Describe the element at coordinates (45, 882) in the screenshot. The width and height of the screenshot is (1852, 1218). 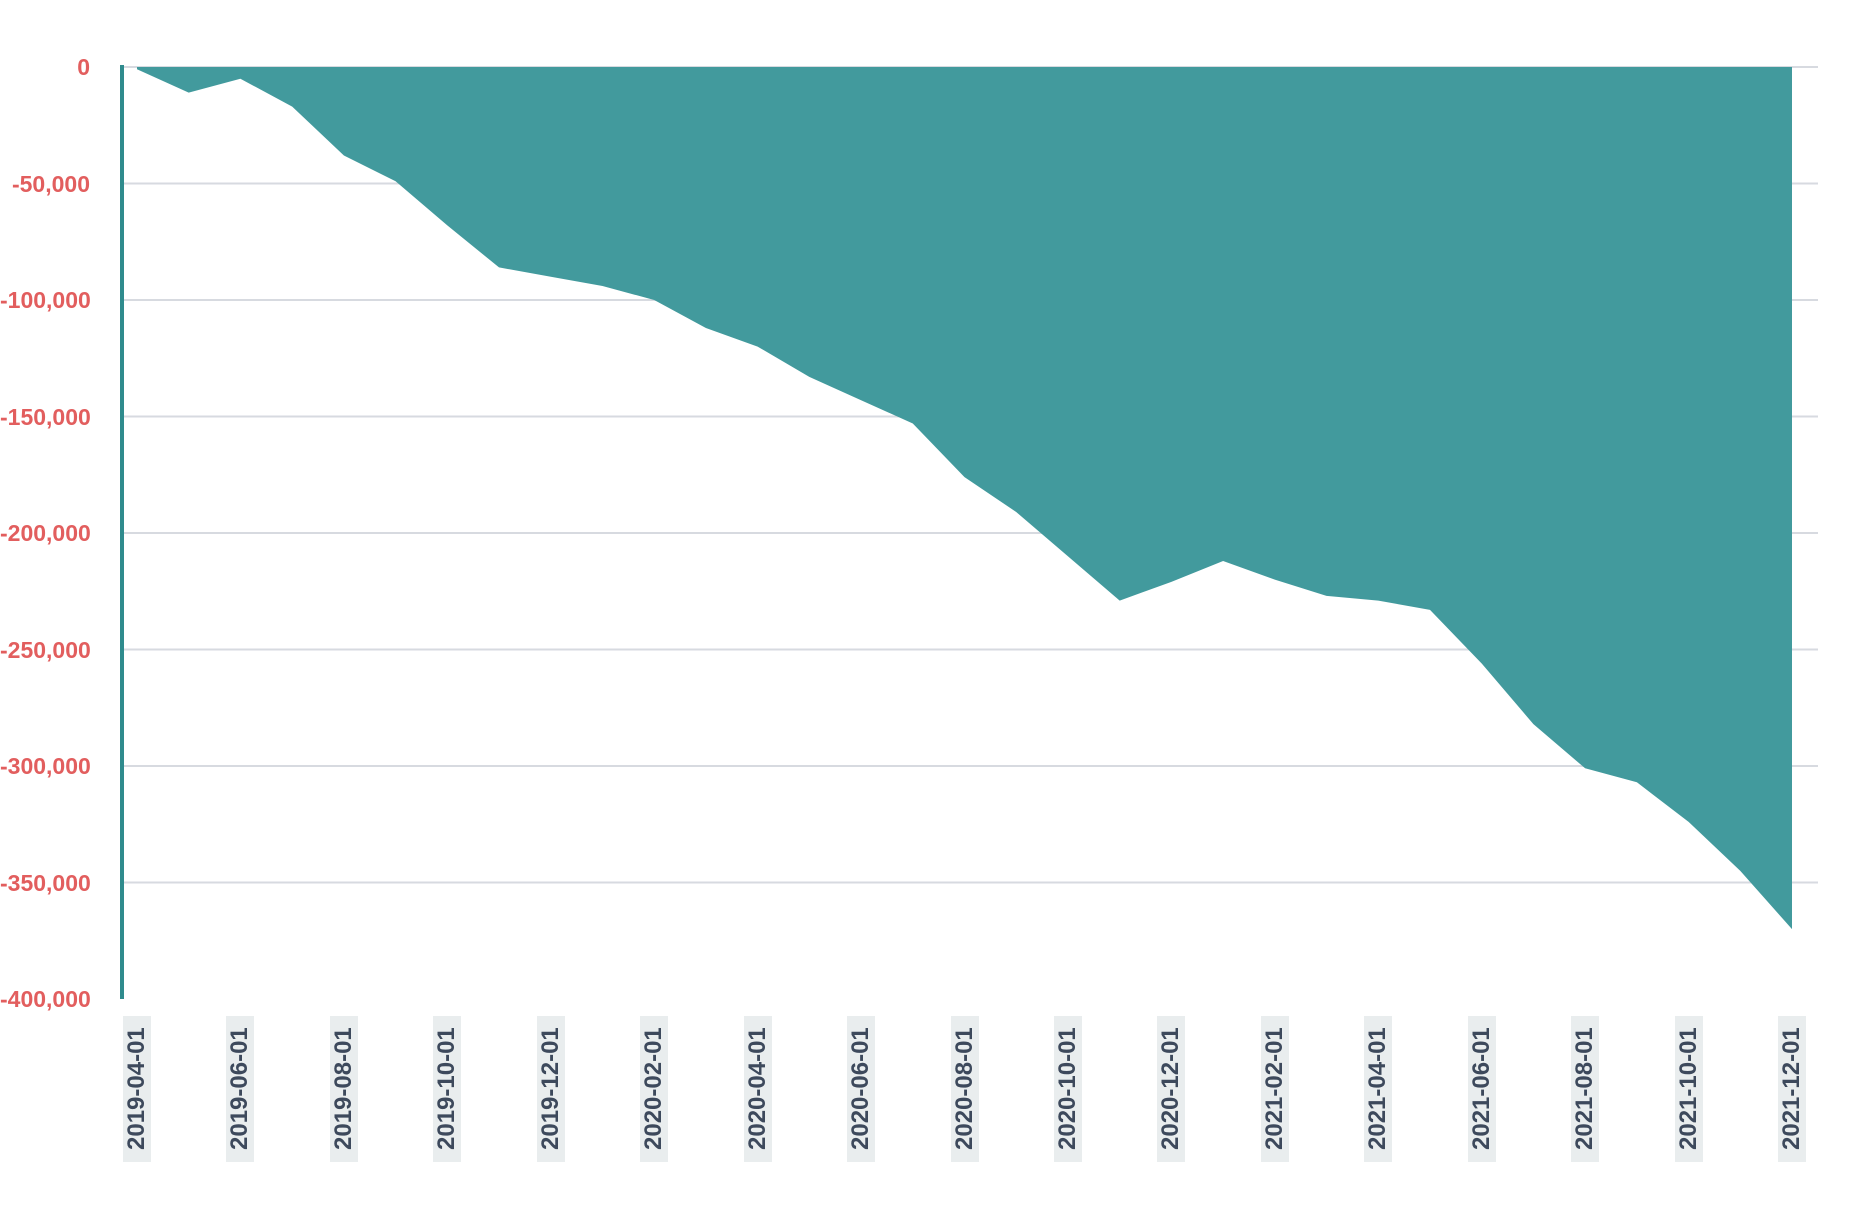
I see `y-axis-tick-label: -350,000` at that location.